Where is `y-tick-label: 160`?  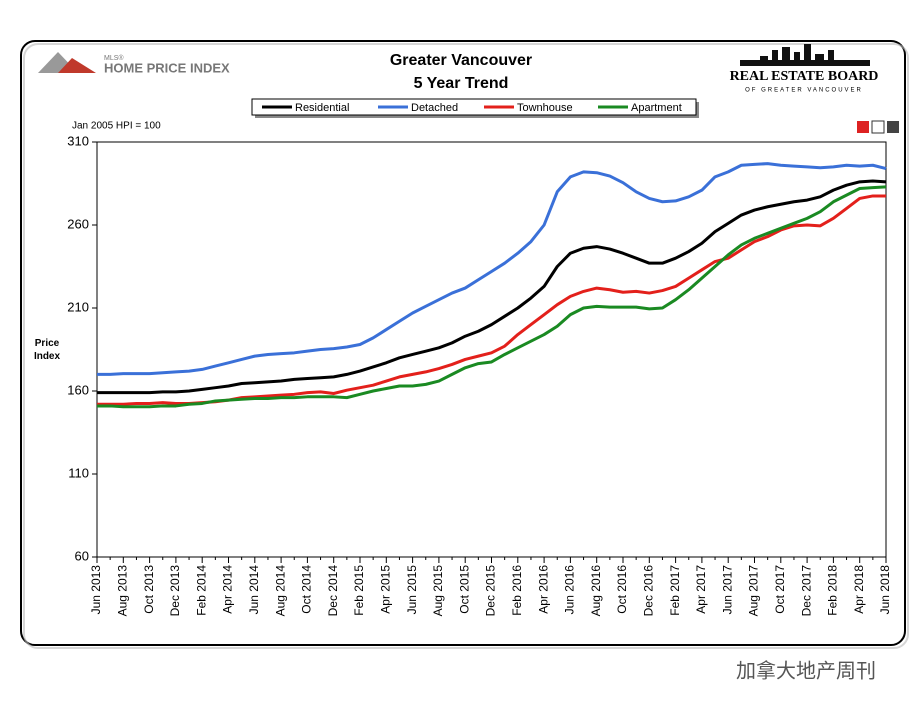 y-tick-label: 160 is located at coordinates (78, 389).